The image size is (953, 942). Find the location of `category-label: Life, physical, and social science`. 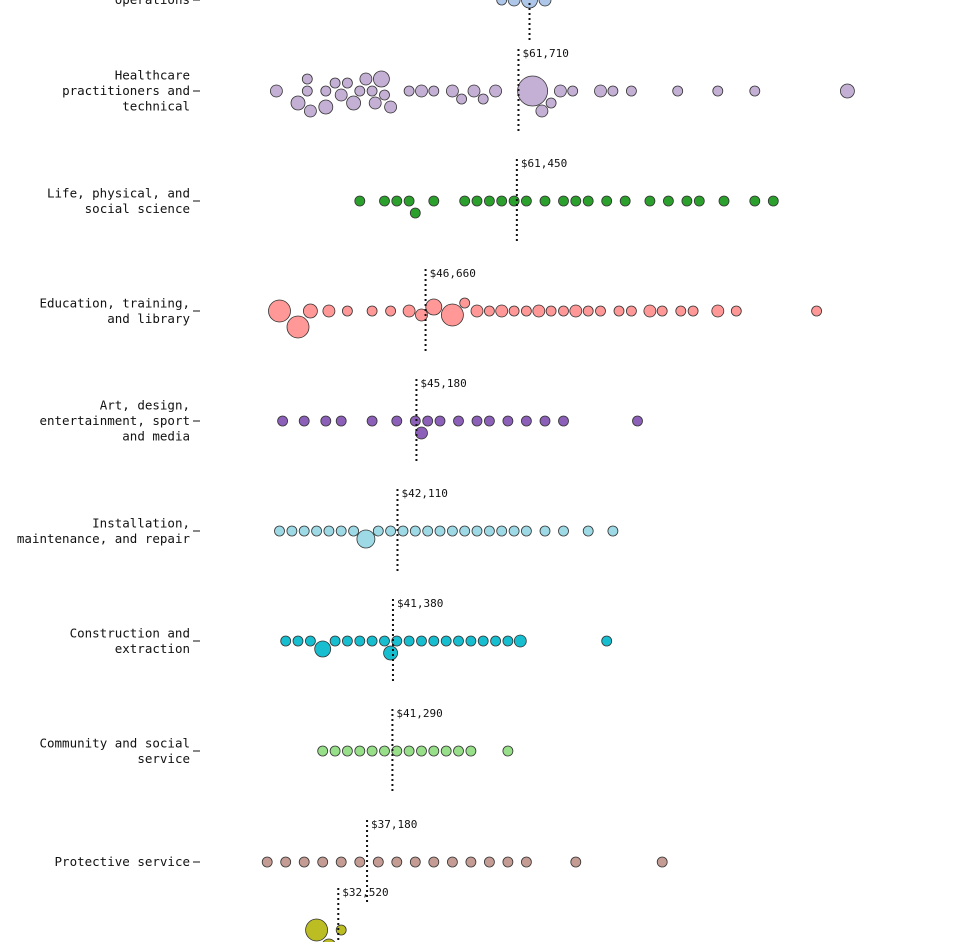

category-label: Life, physical, and social science is located at coordinates (118, 200).